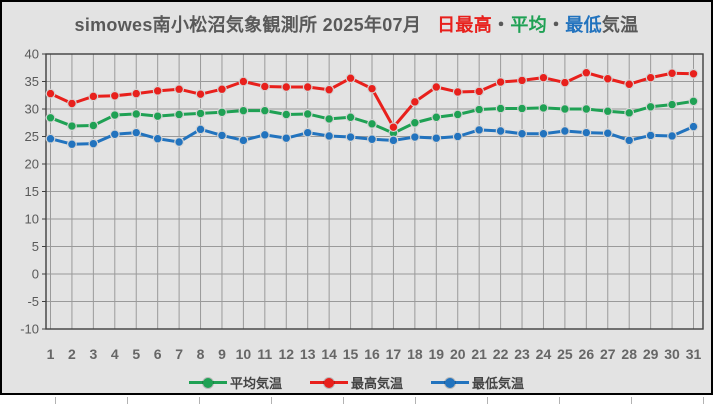 This screenshot has height=404, width=713. What do you see at coordinates (351, 354) in the screenshot?
I see `x-tick-label-day-15: 15` at bounding box center [351, 354].